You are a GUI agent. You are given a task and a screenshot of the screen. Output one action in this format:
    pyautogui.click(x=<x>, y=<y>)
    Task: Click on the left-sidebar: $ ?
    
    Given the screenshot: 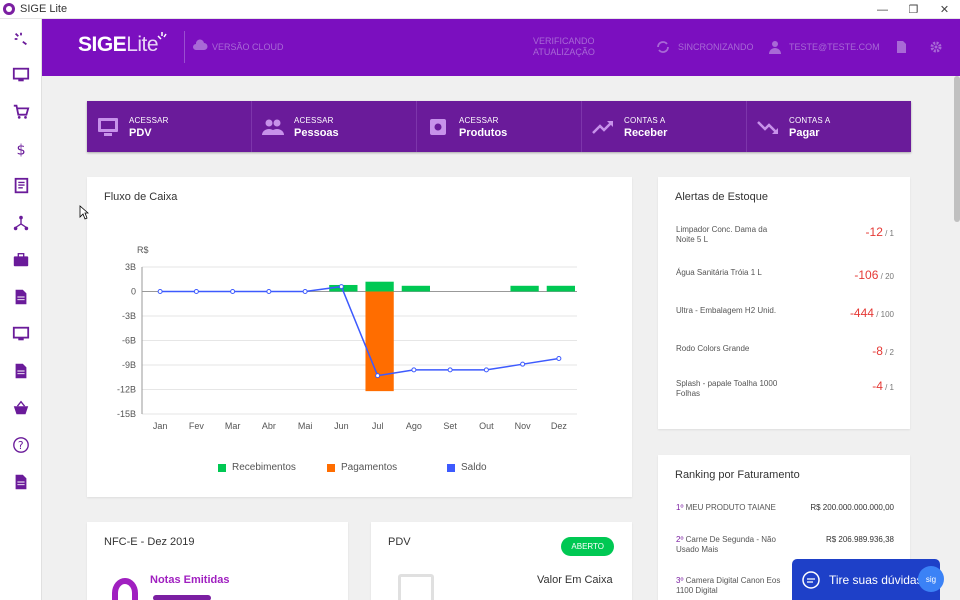 What is the action you would take?
    pyautogui.click(x=21, y=309)
    